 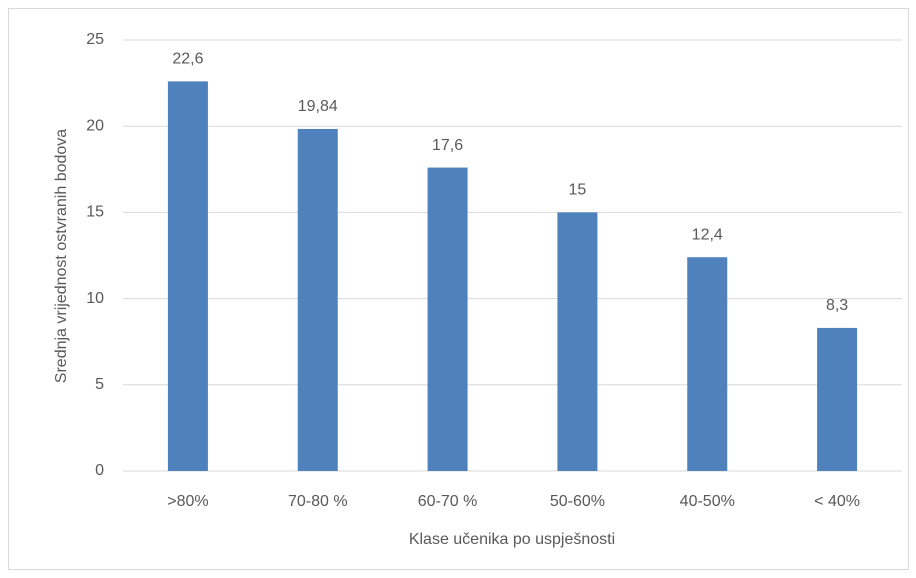 I want to click on x-tick-label: >80%, so click(x=187, y=501).